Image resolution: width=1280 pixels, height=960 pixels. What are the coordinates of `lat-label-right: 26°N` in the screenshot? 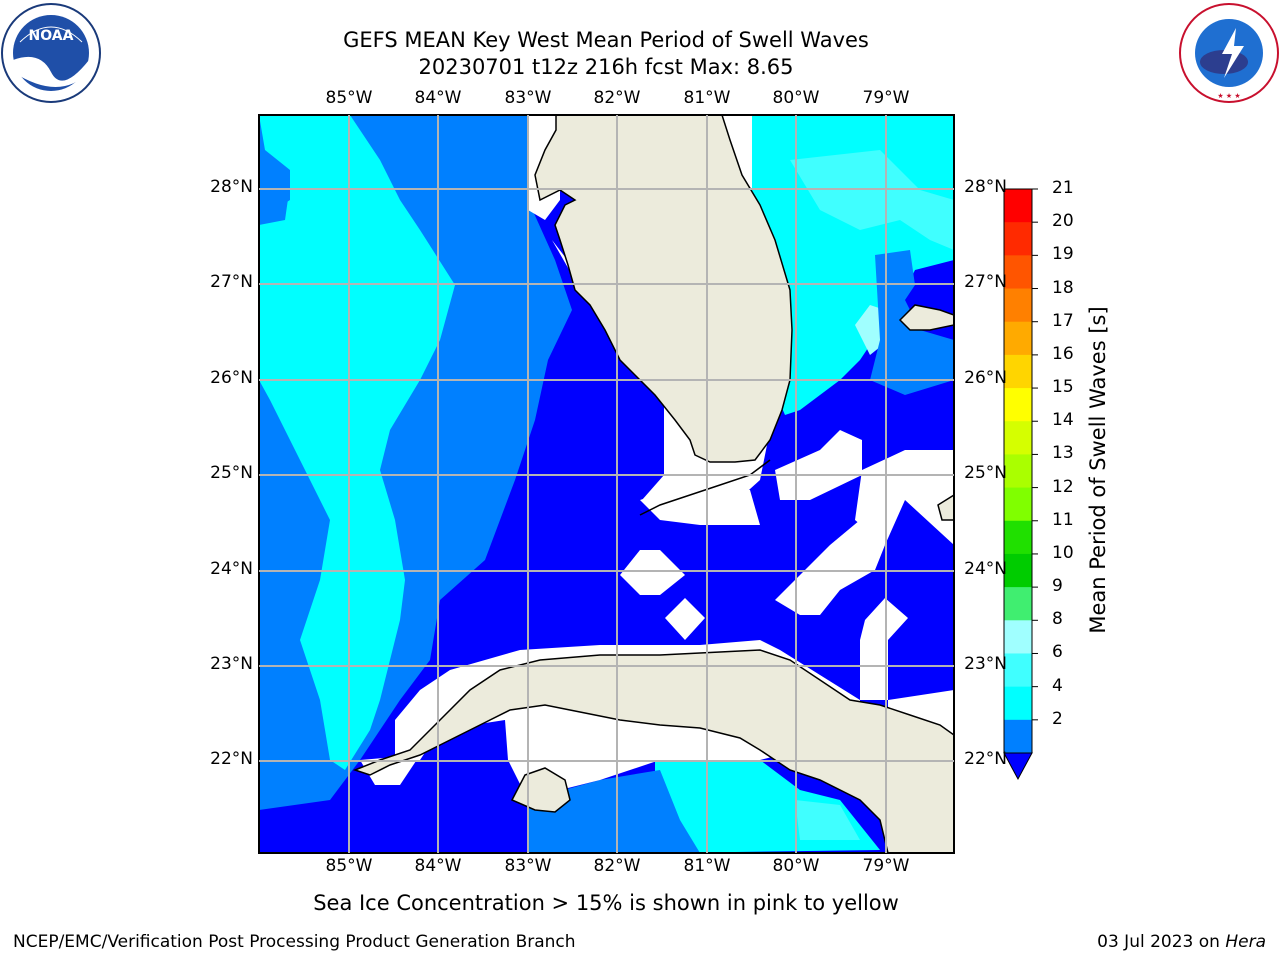 It's located at (985, 378).